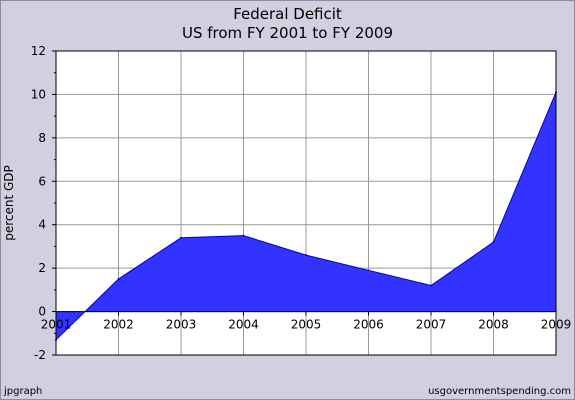 The image size is (575, 400). I want to click on y-tick-label: 0, so click(42, 312).